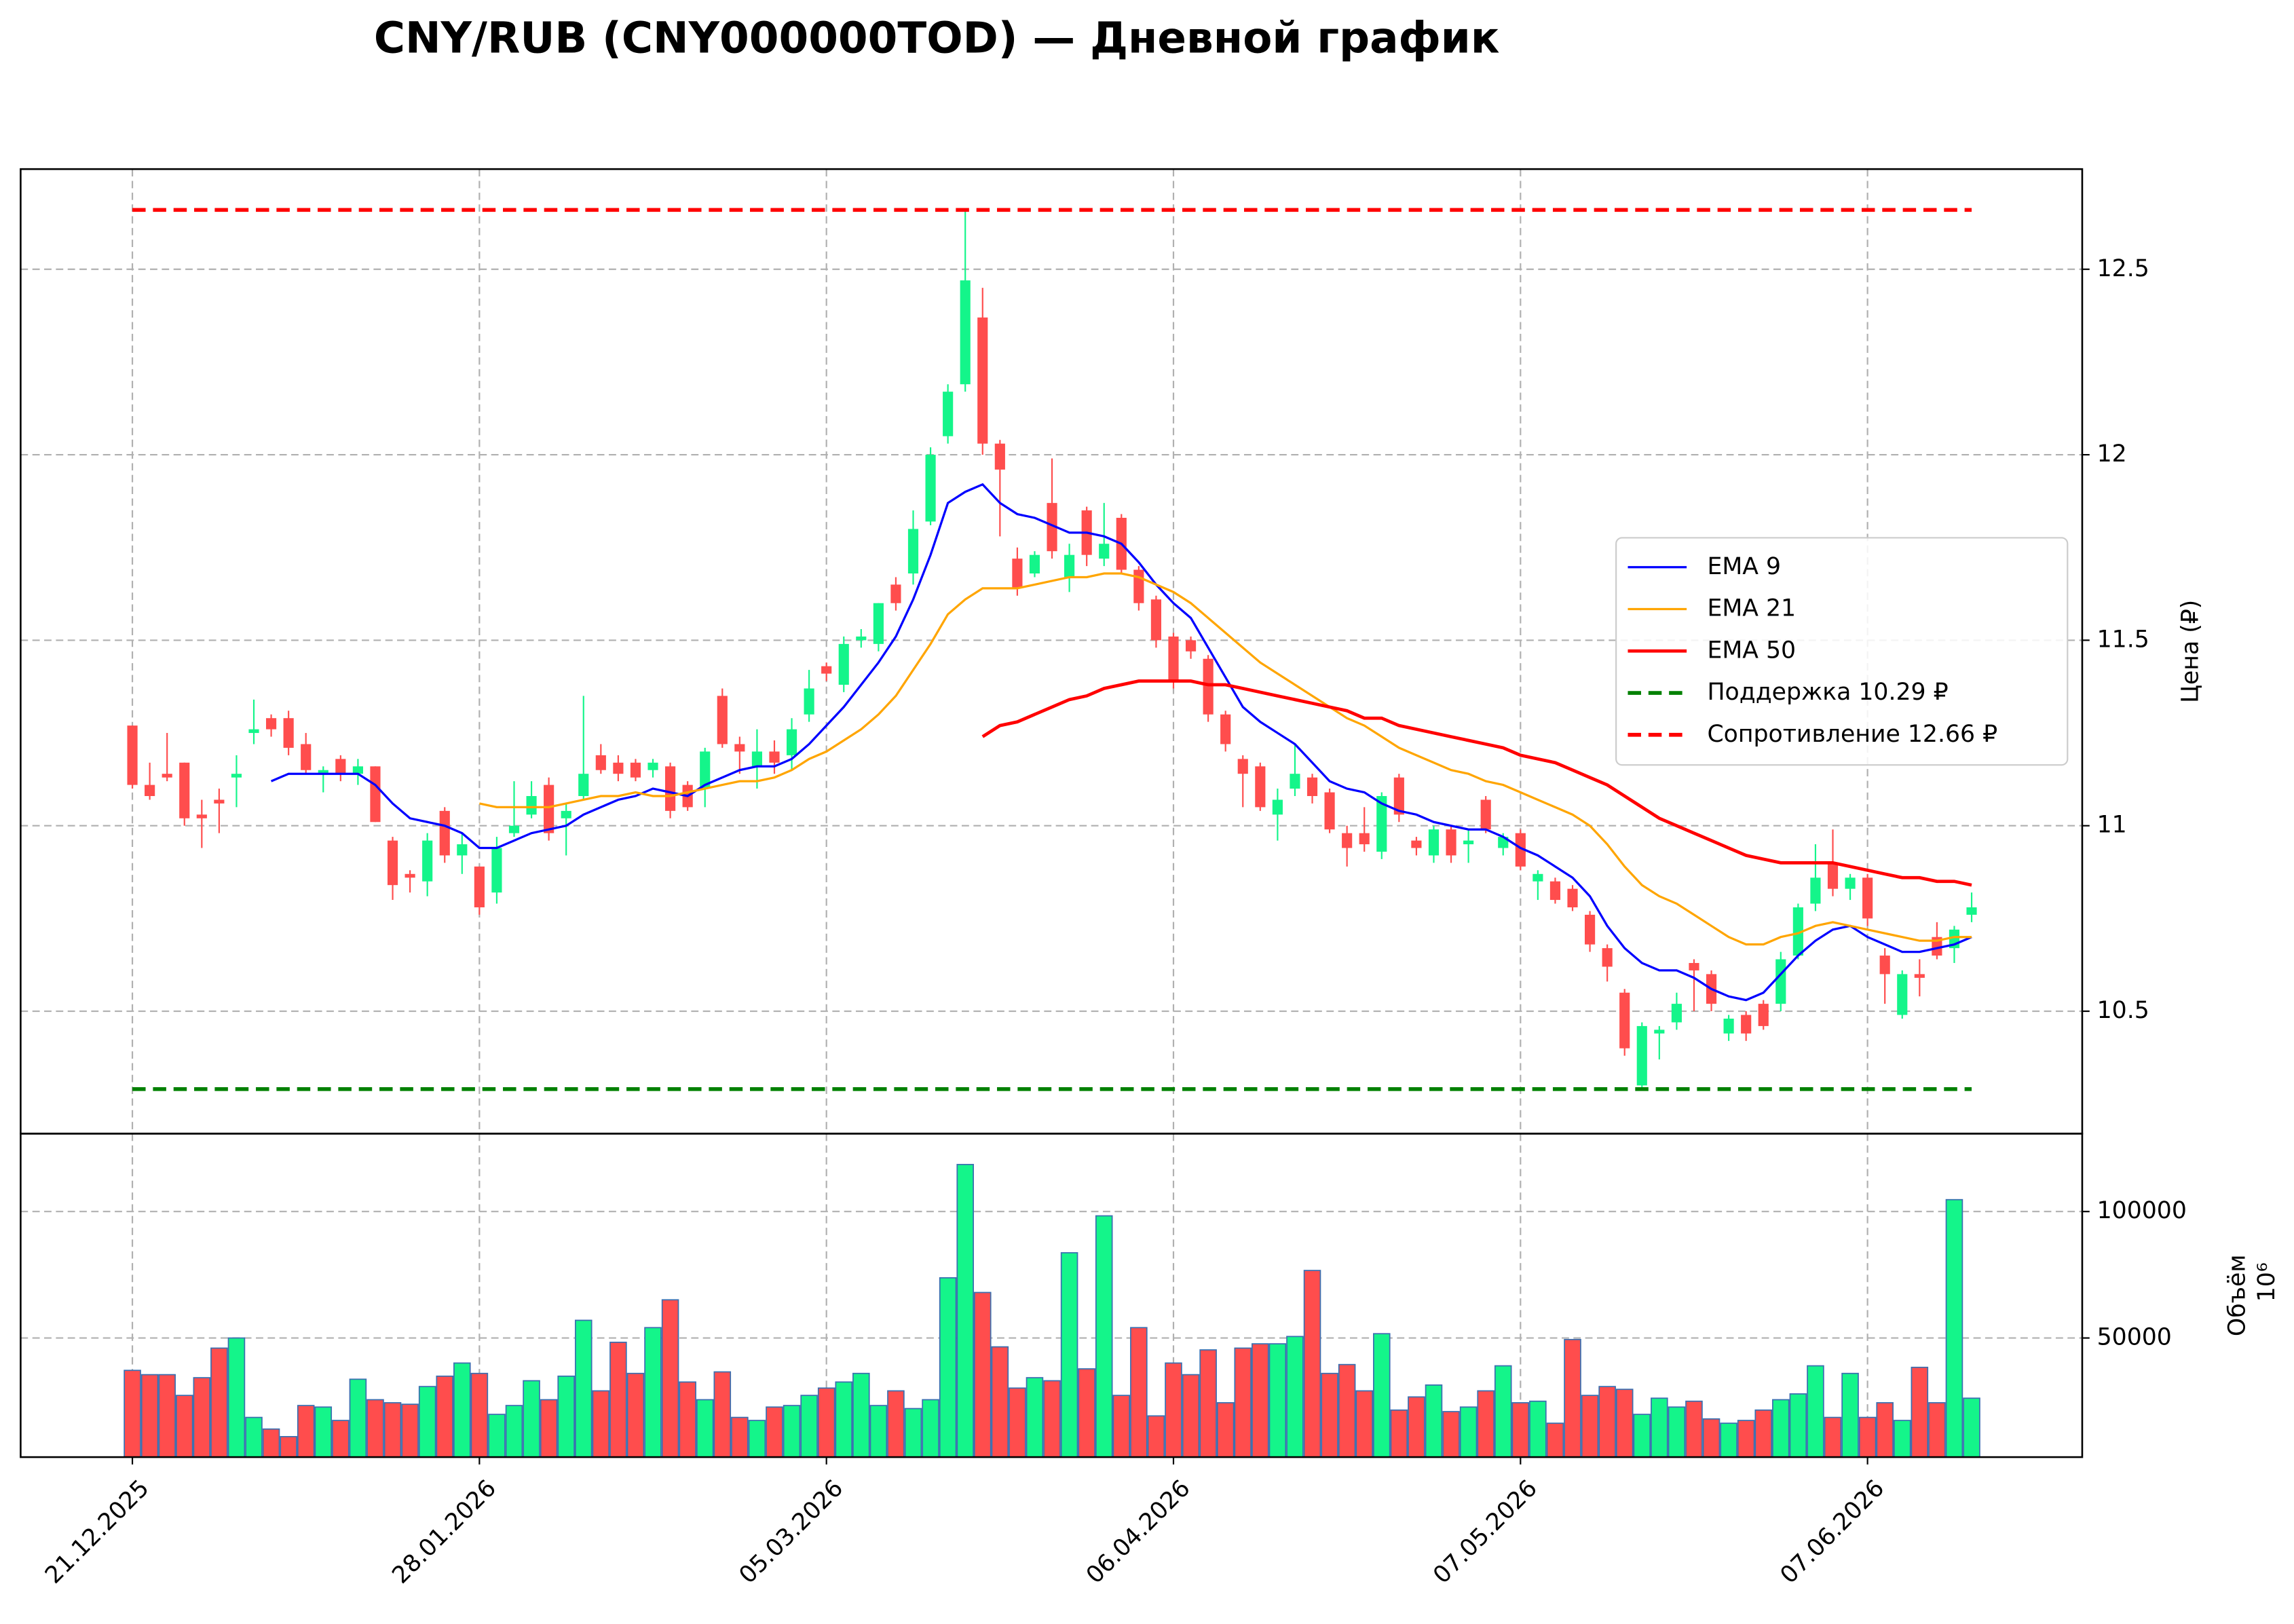 This screenshot has width=2294, height=1624. What do you see at coordinates (937, 38) in the screenshot?
I see `chart-title: CNY/RUB (CNY000000TOD) — Дневной график` at bounding box center [937, 38].